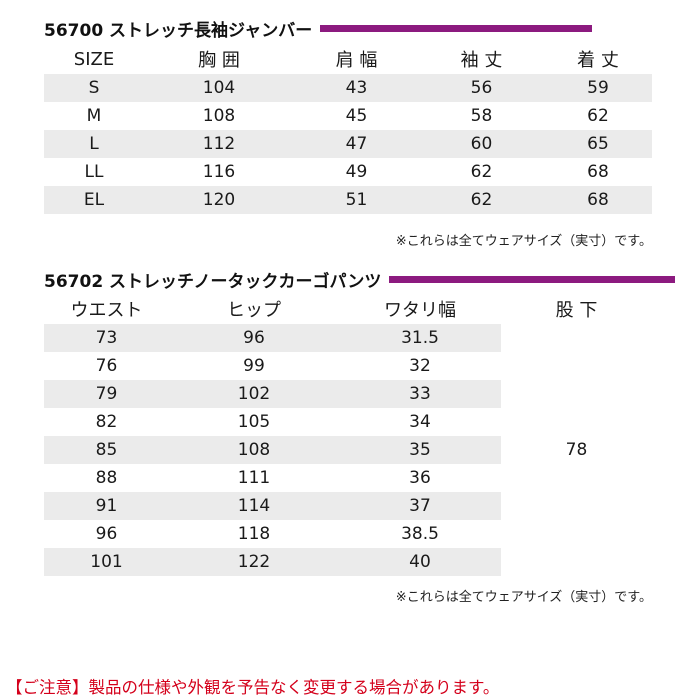 This screenshot has width=700, height=700. I want to click on size-cell: LL, so click(94, 172).